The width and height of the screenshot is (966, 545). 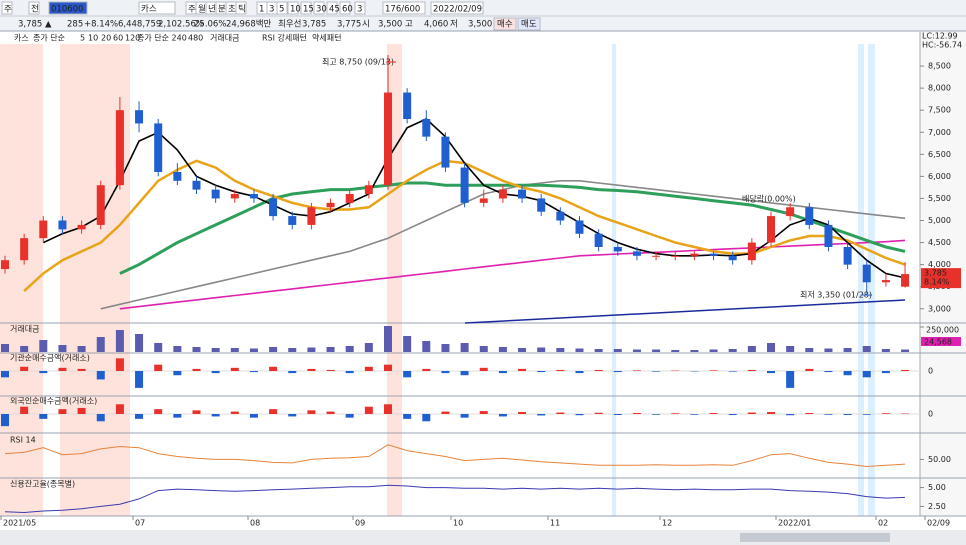 I want to click on quote-field: 매수, so click(x=505, y=25).